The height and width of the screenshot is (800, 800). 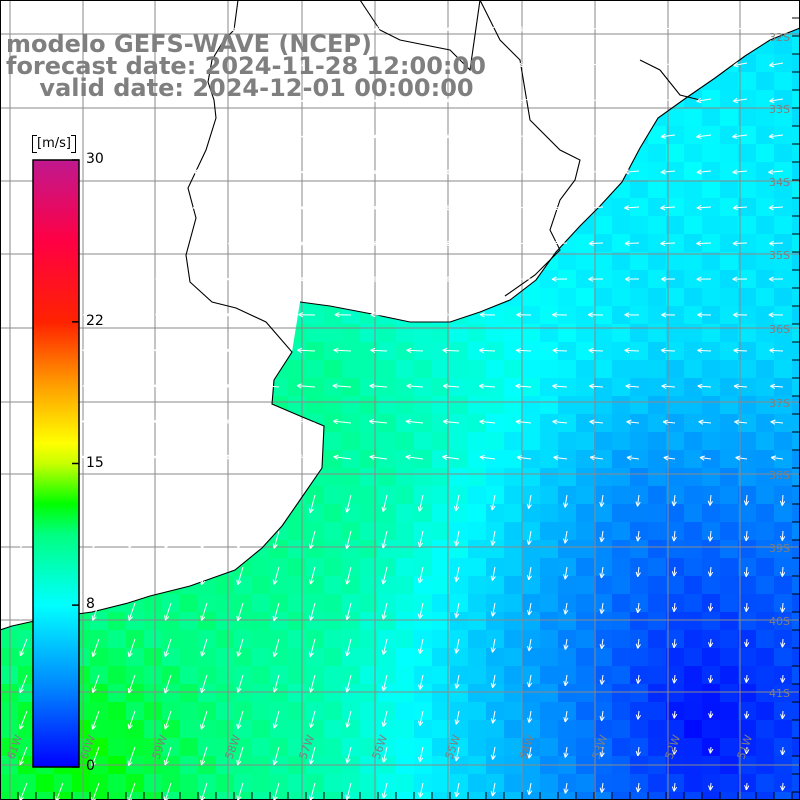 What do you see at coordinates (95, 462) in the screenshot?
I see `colorbar-tick-label: 15` at bounding box center [95, 462].